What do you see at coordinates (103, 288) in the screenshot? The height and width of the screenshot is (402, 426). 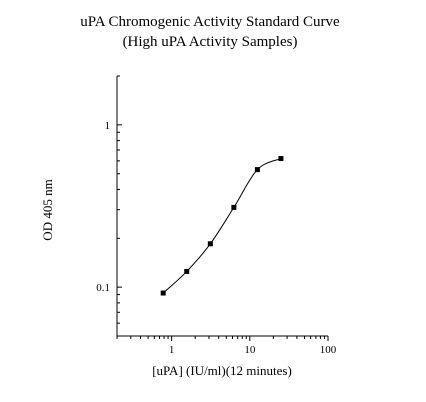 I see `y-tick-label: 0.1` at bounding box center [103, 288].